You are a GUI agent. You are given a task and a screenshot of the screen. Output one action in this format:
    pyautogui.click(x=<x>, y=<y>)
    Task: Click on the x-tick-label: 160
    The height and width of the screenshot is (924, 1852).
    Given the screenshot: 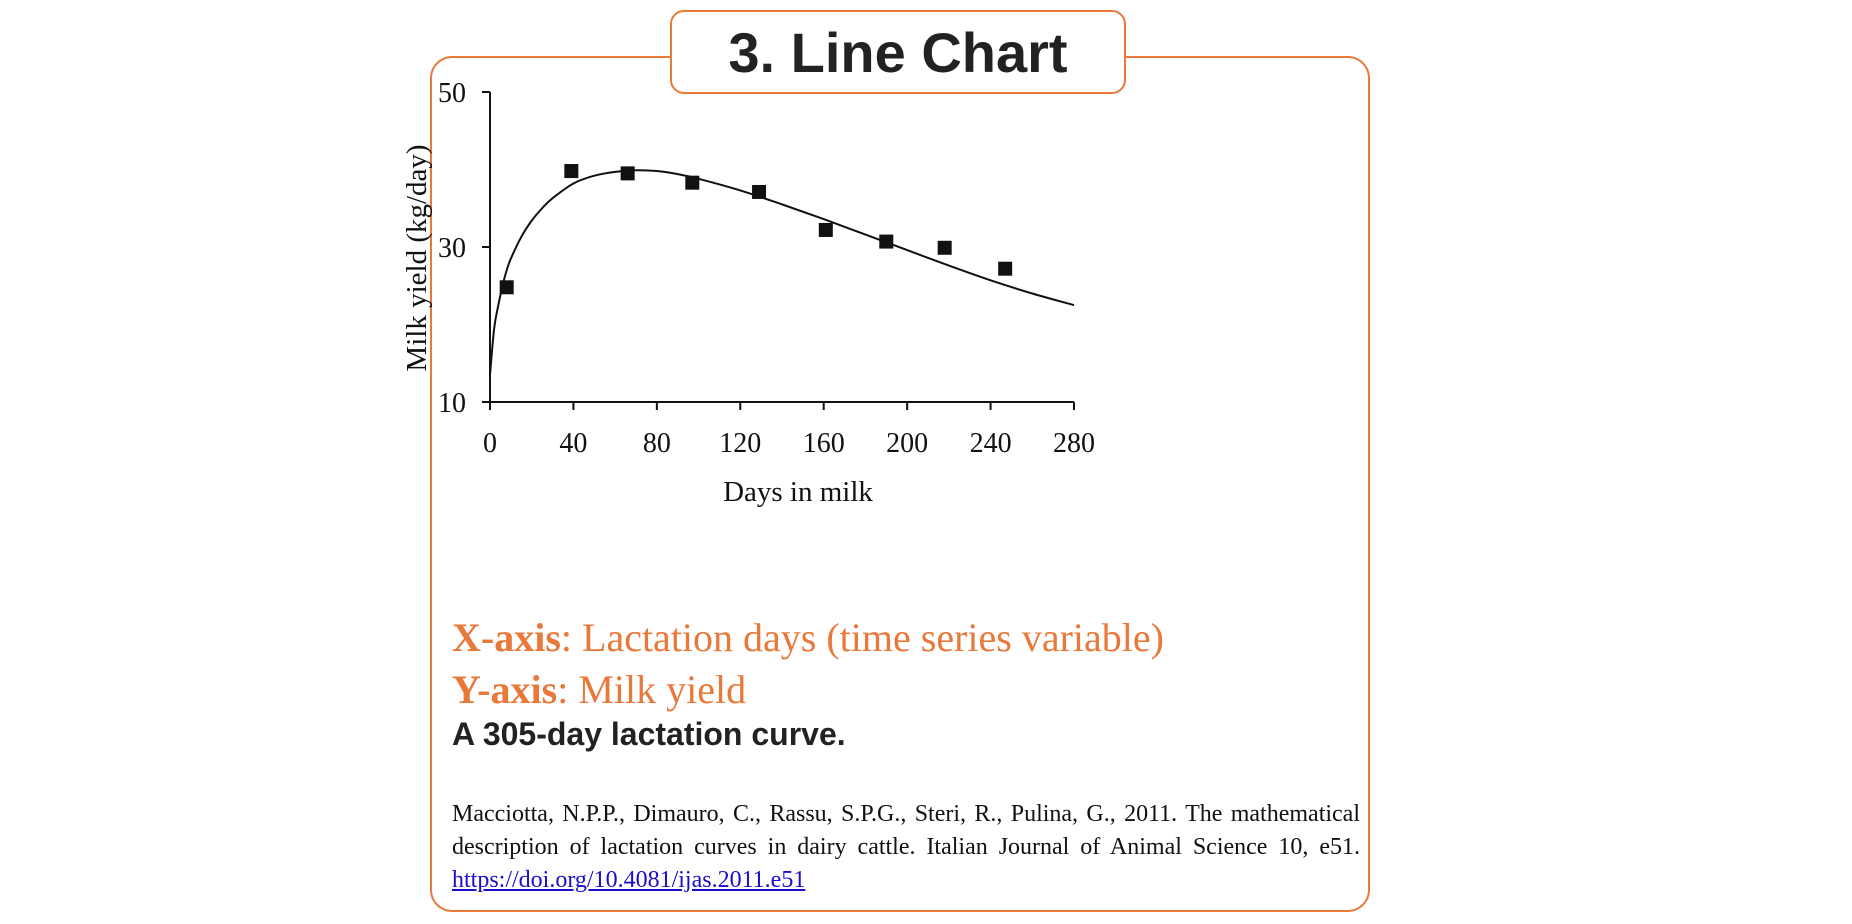 What is the action you would take?
    pyautogui.click(x=824, y=443)
    